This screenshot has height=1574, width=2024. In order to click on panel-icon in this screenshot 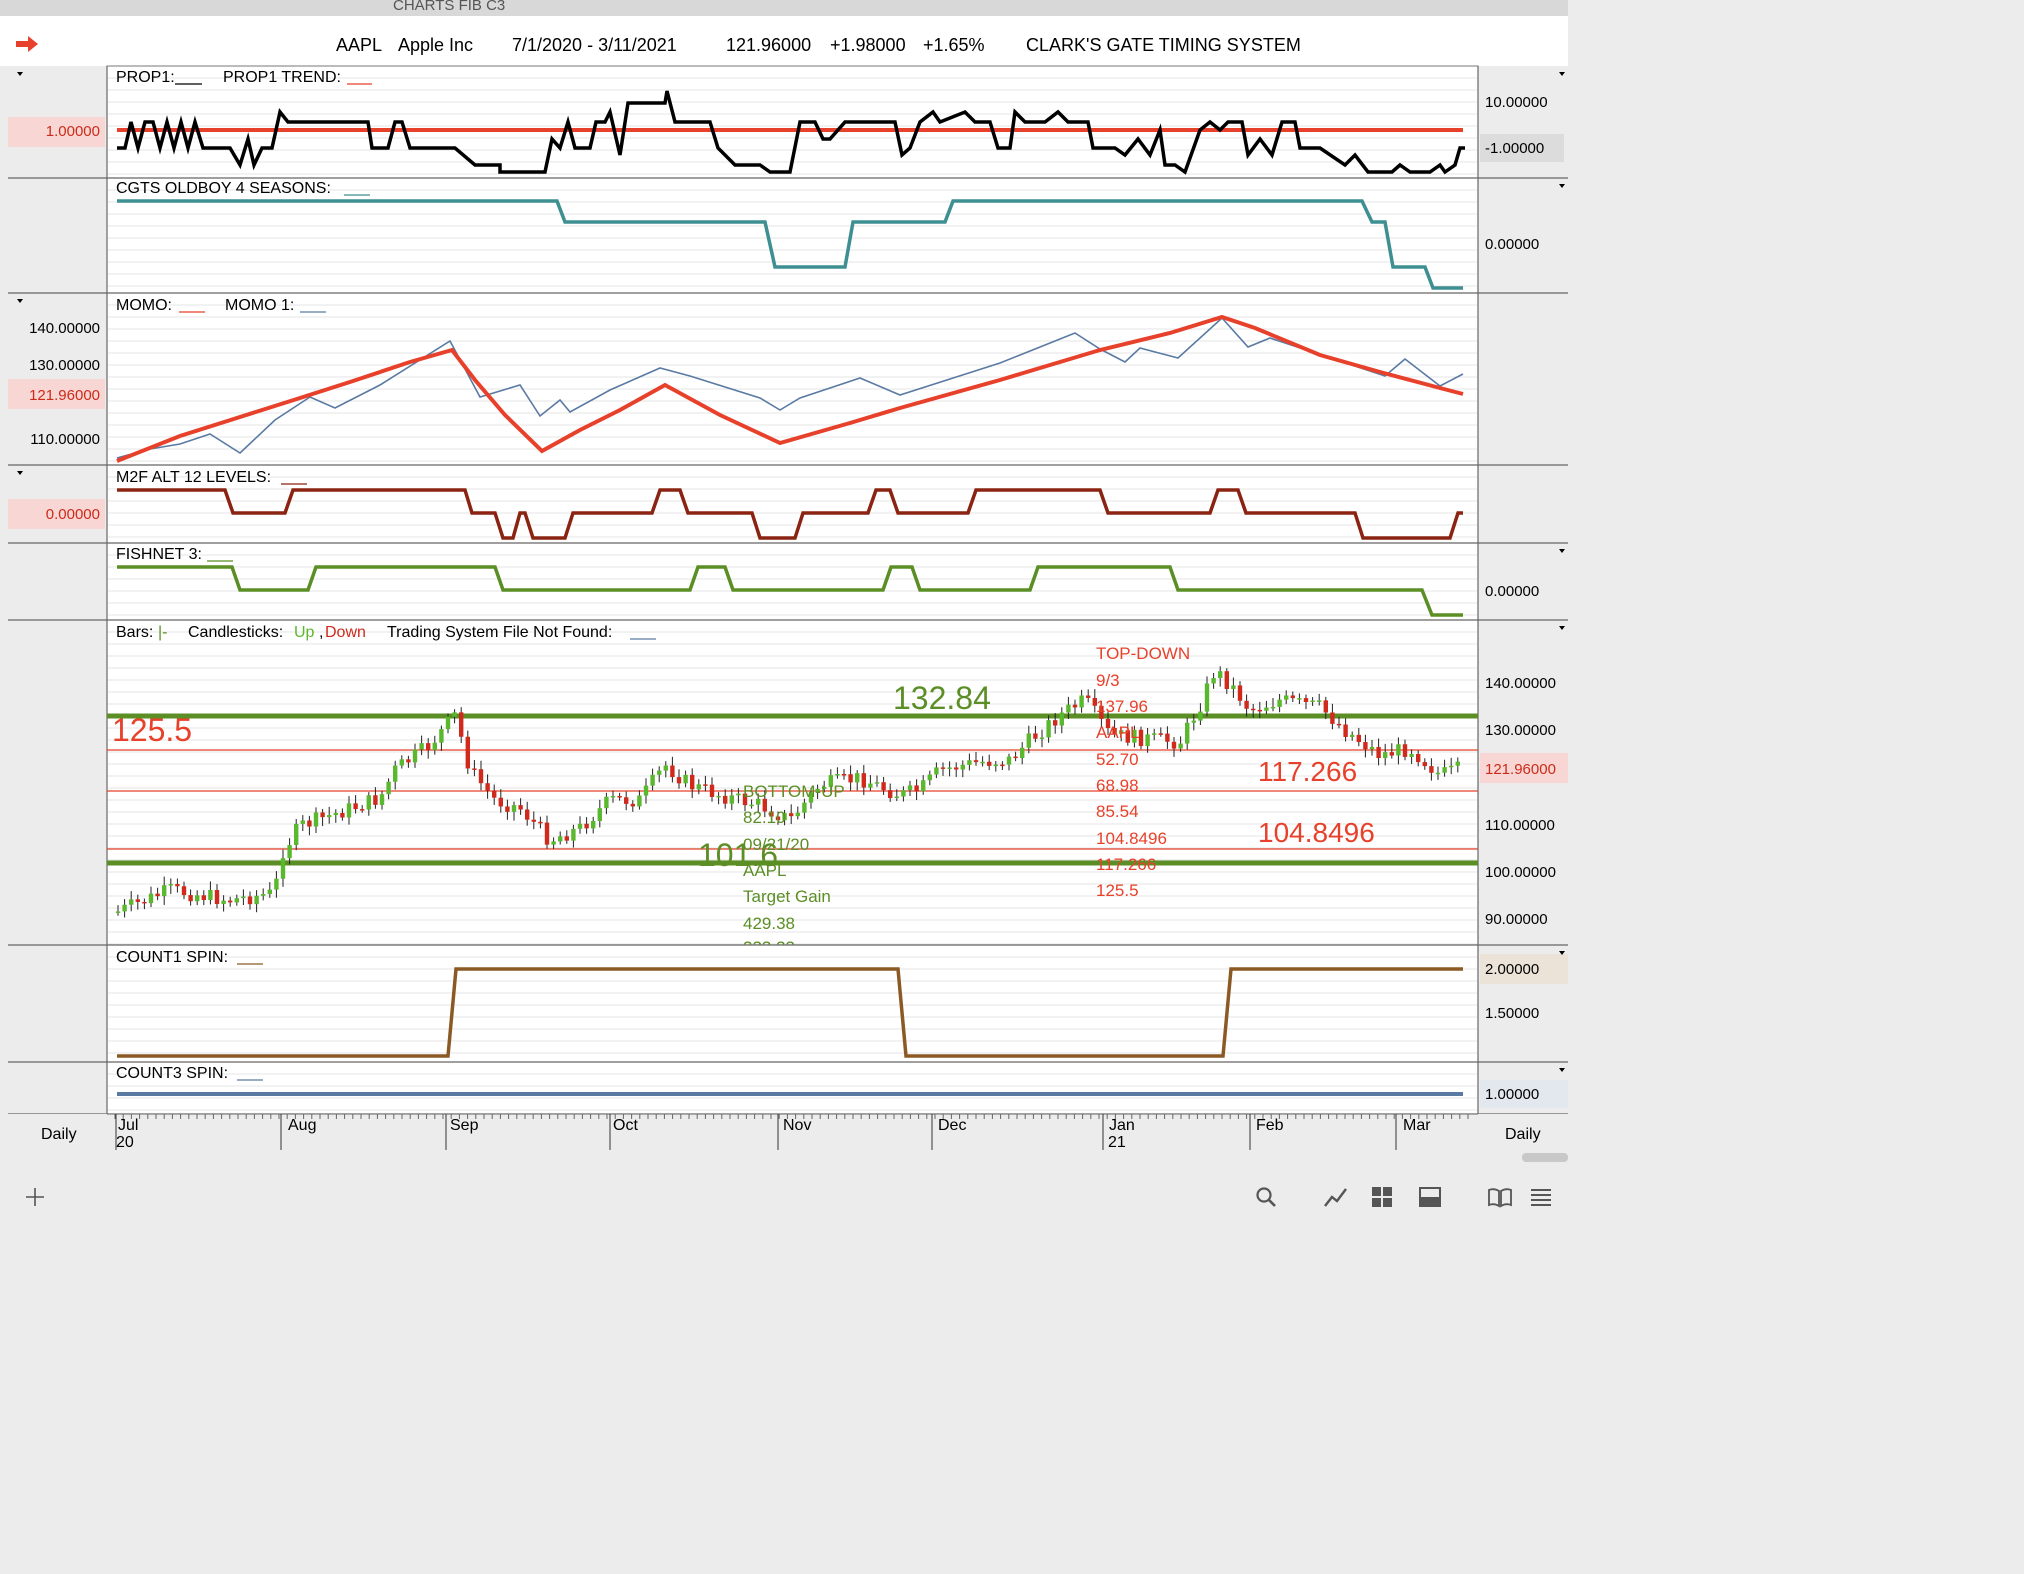, I will do `click(1430, 1197)`.